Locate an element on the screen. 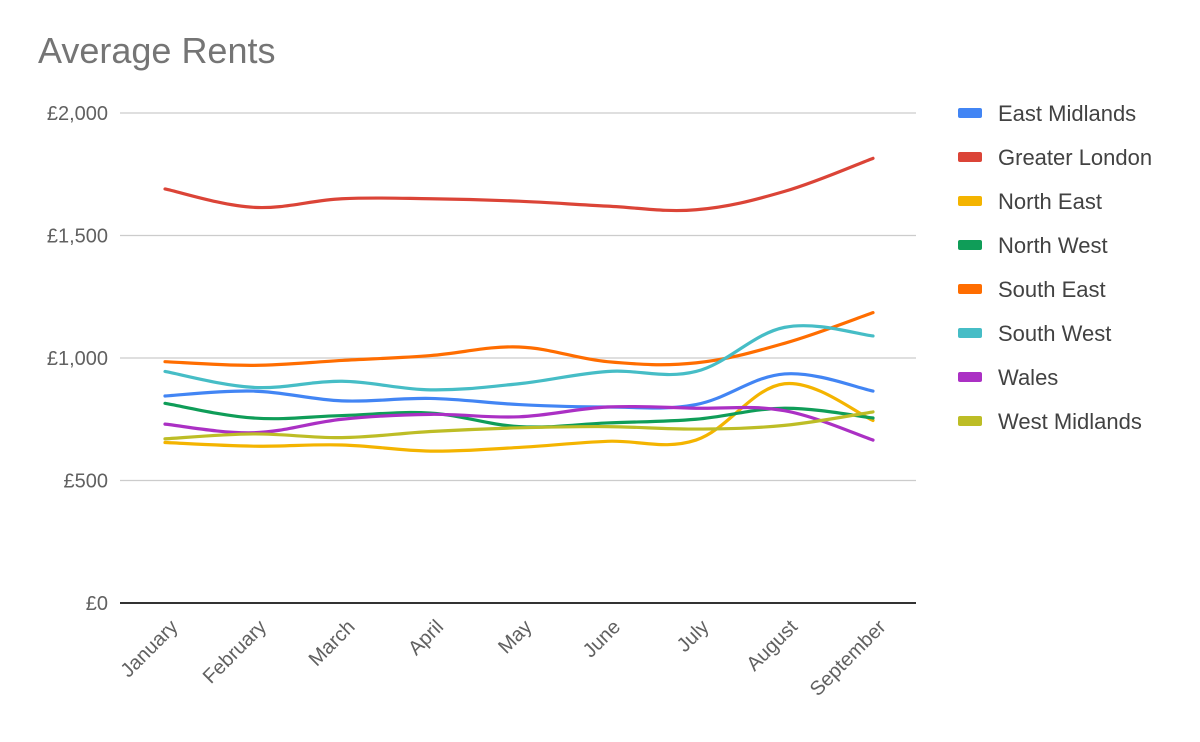 This screenshot has width=1200, height=742. series-line-south-west is located at coordinates (519, 358).